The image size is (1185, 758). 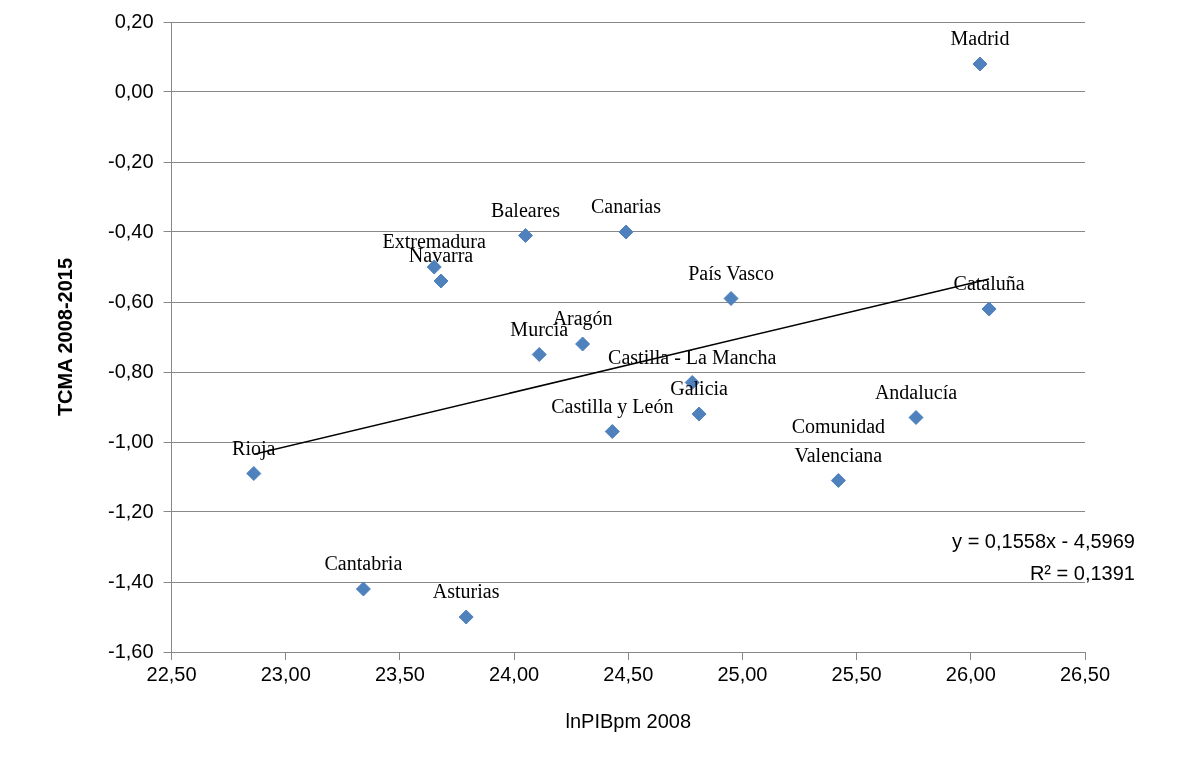 What do you see at coordinates (64, 337) in the screenshot?
I see `y-axis-title: TCMA 2008-2015` at bounding box center [64, 337].